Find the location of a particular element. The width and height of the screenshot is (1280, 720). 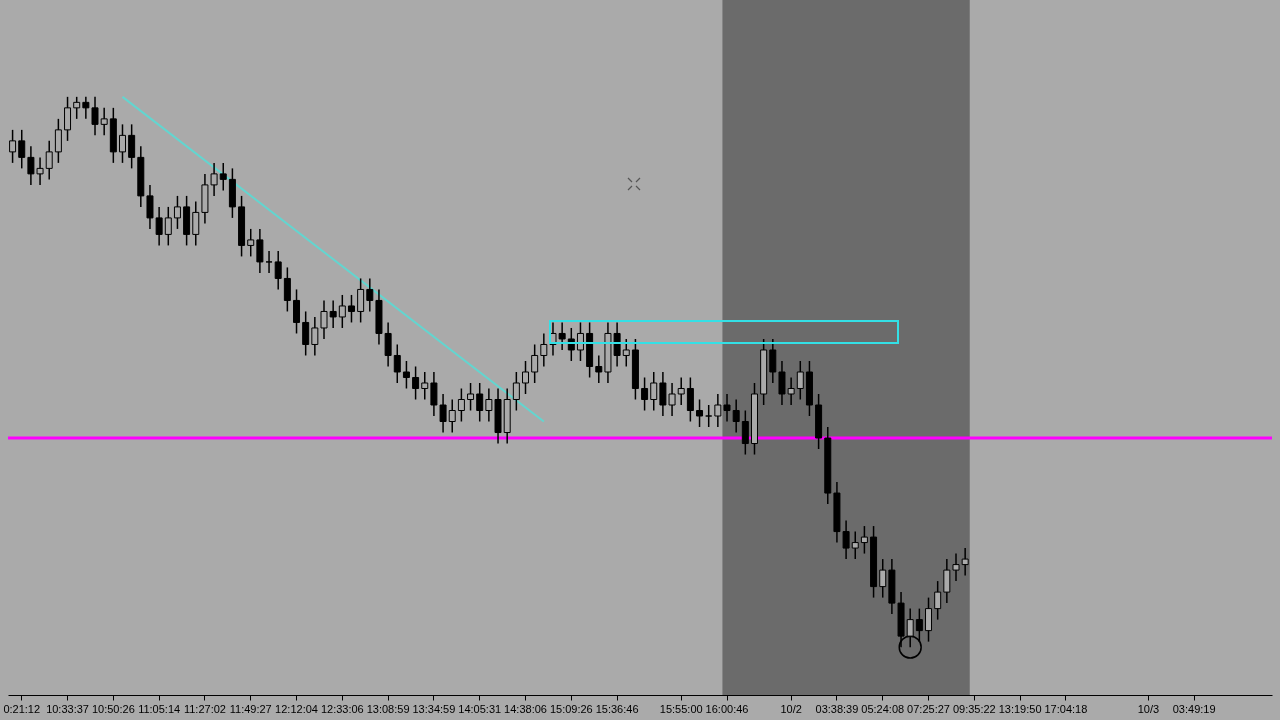

x-tick-label: 03:49:19 is located at coordinates (1194, 708).